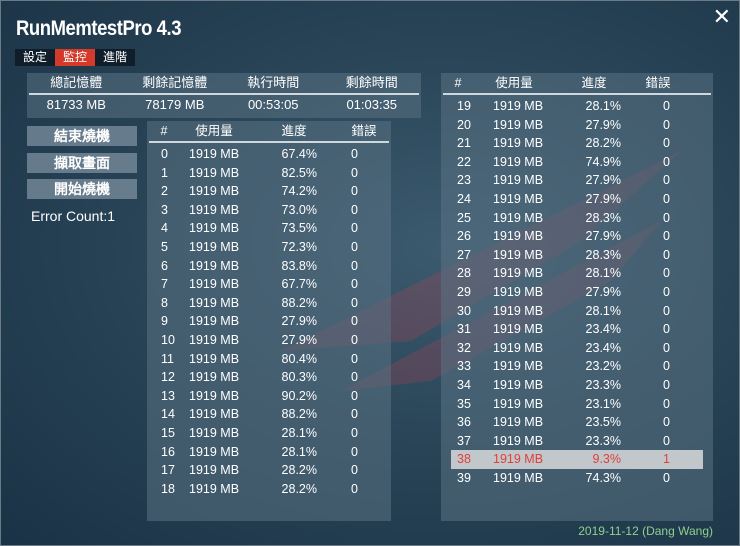 This screenshot has width=740, height=546. What do you see at coordinates (269, 210) in the screenshot?
I see `table-row: 3 1919 MB 73.0% 0` at bounding box center [269, 210].